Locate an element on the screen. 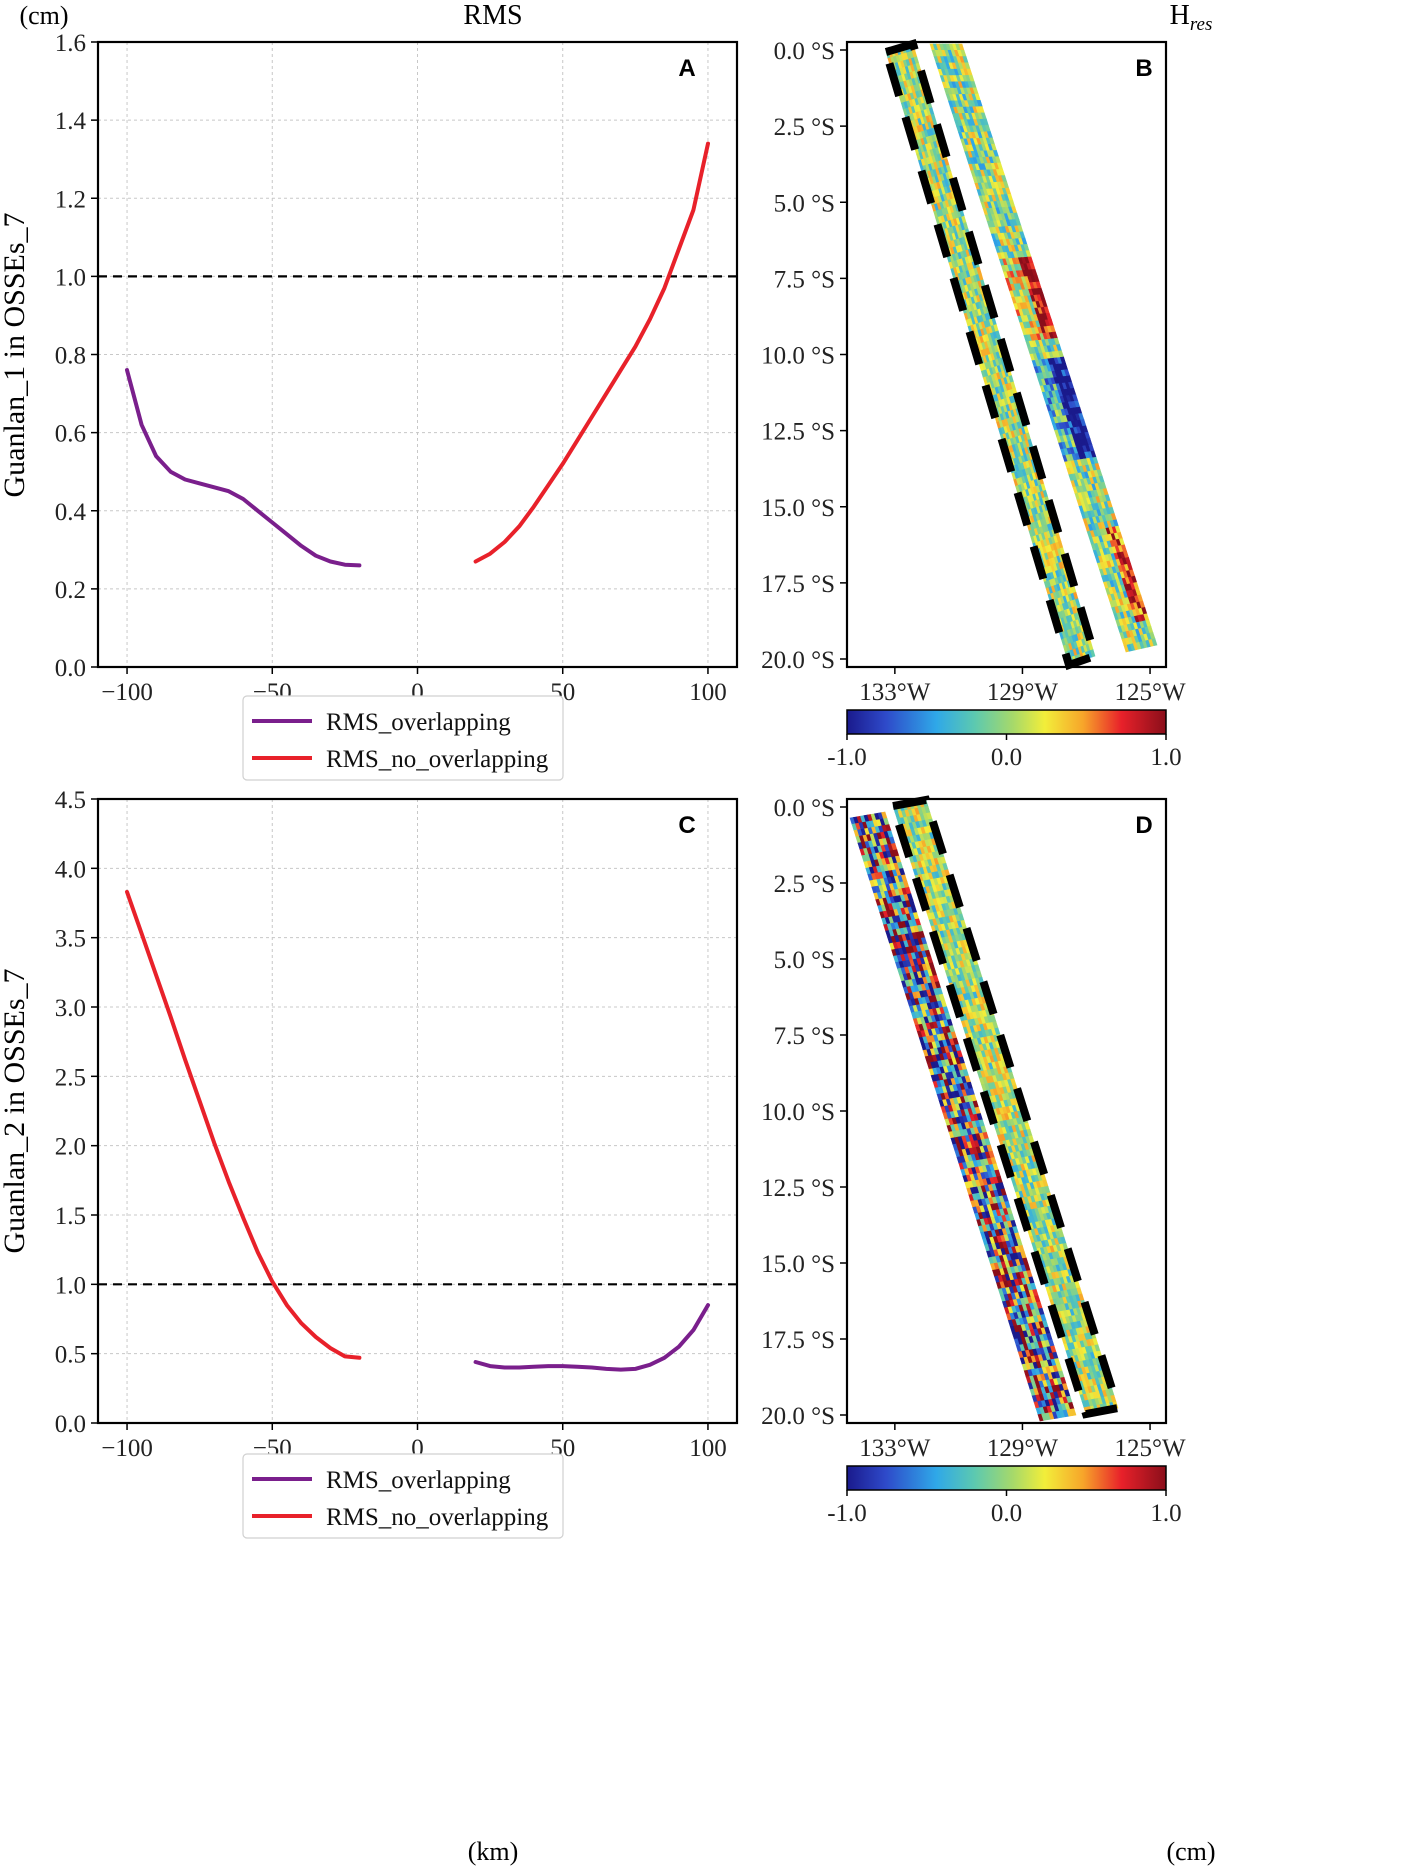 This screenshot has width=1417, height=1869. y-tick-label: 1.6 is located at coordinates (70, 43).